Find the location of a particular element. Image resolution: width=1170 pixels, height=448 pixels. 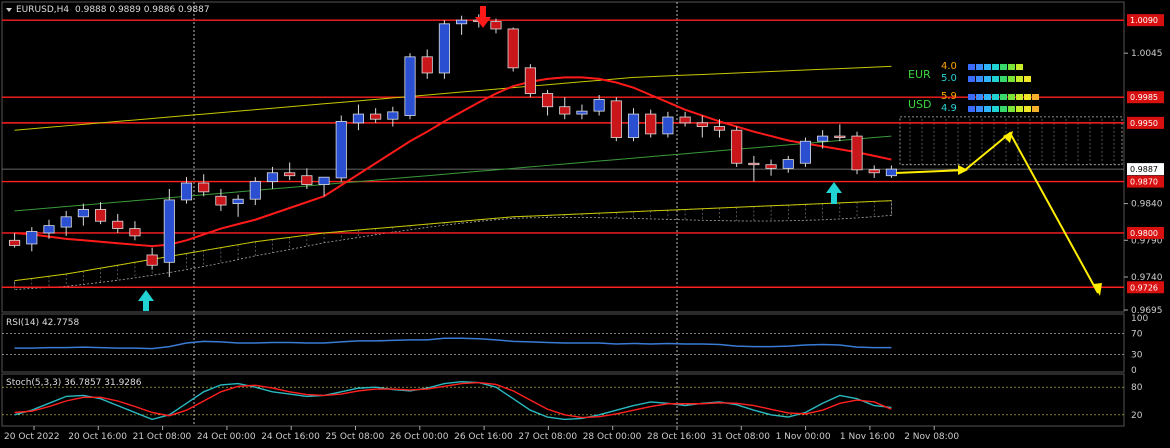

strength-value-1: 4.0 is located at coordinates (949, 66).